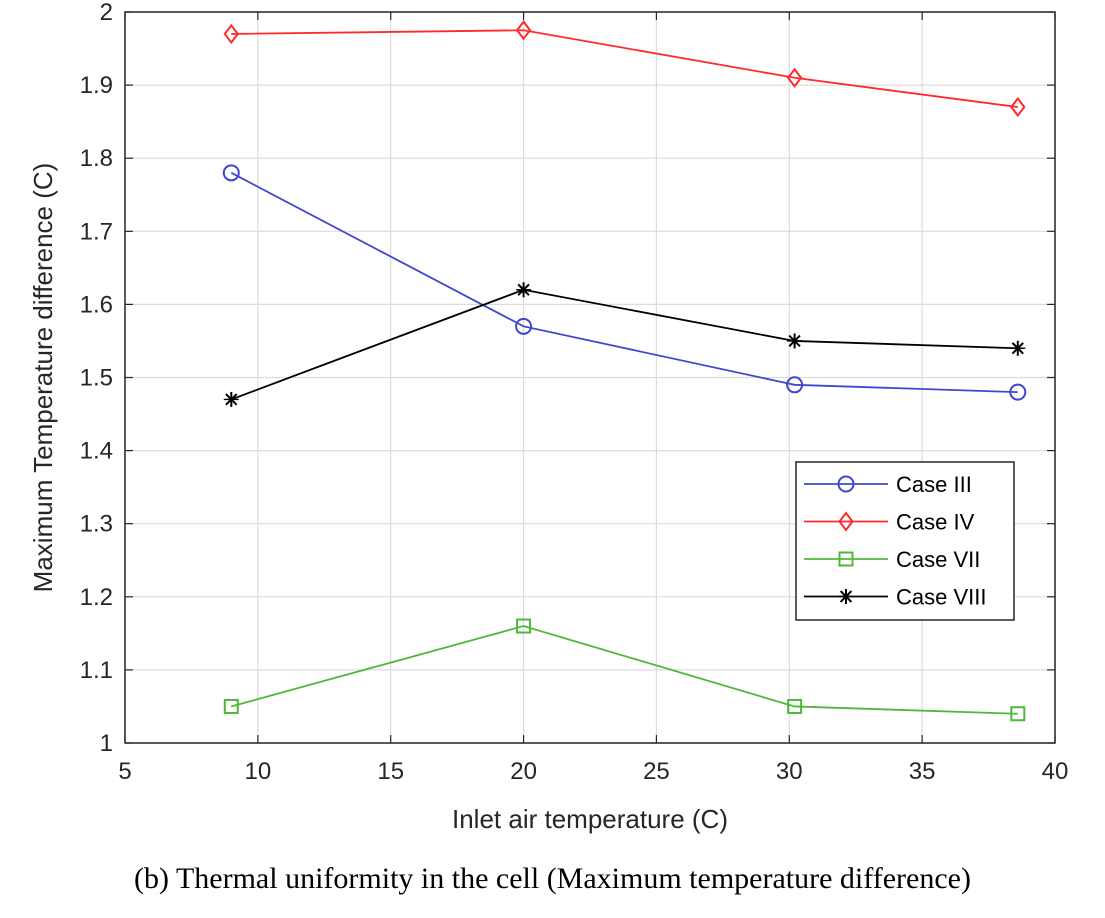 The height and width of the screenshot is (918, 1105). I want to click on x-tick-label: 10, so click(258, 771).